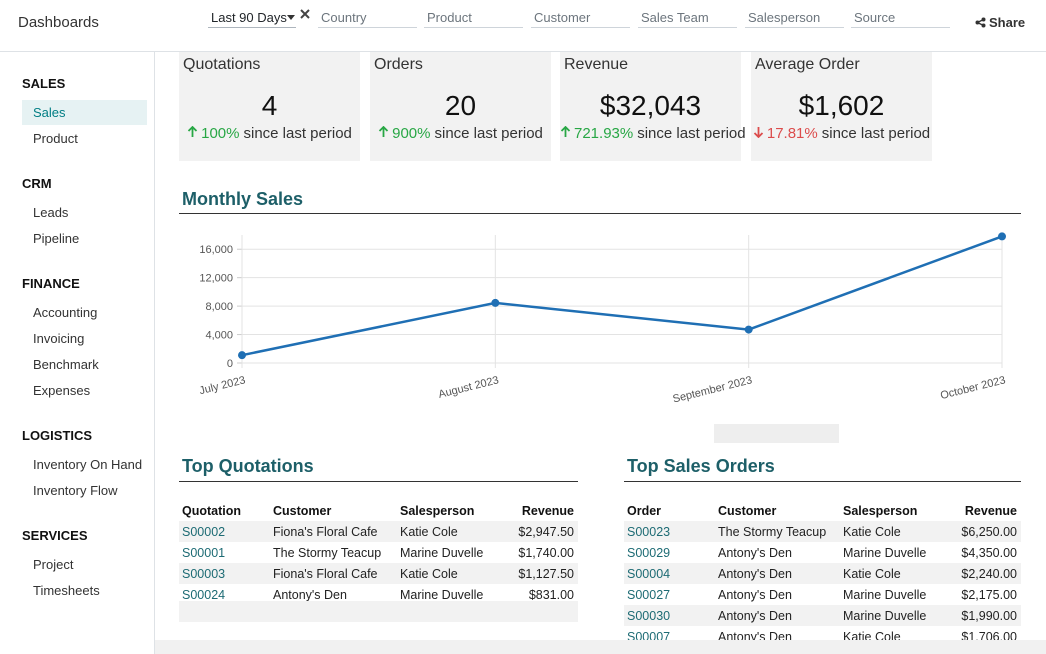 This screenshot has height=654, width=1046. I want to click on record-link: S00002, so click(203, 532).